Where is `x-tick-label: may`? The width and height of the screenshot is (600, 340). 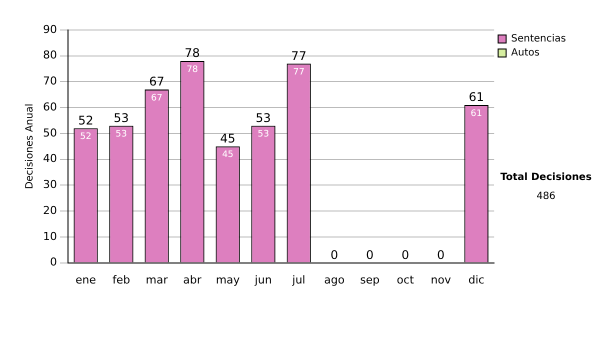
x-tick-label: may is located at coordinates (228, 279).